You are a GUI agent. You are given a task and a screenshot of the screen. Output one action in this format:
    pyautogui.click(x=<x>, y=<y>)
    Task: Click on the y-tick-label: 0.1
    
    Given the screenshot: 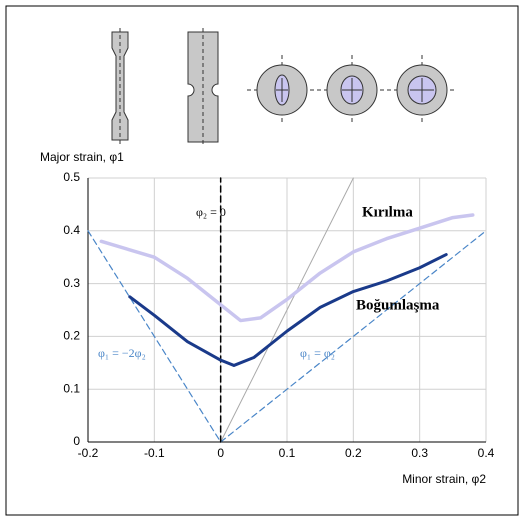 What is the action you would take?
    pyautogui.click(x=71, y=388)
    